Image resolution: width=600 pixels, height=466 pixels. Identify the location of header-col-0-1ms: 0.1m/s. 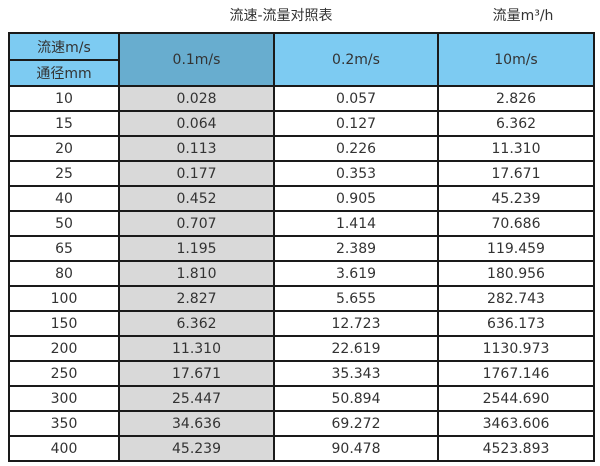
(196, 59).